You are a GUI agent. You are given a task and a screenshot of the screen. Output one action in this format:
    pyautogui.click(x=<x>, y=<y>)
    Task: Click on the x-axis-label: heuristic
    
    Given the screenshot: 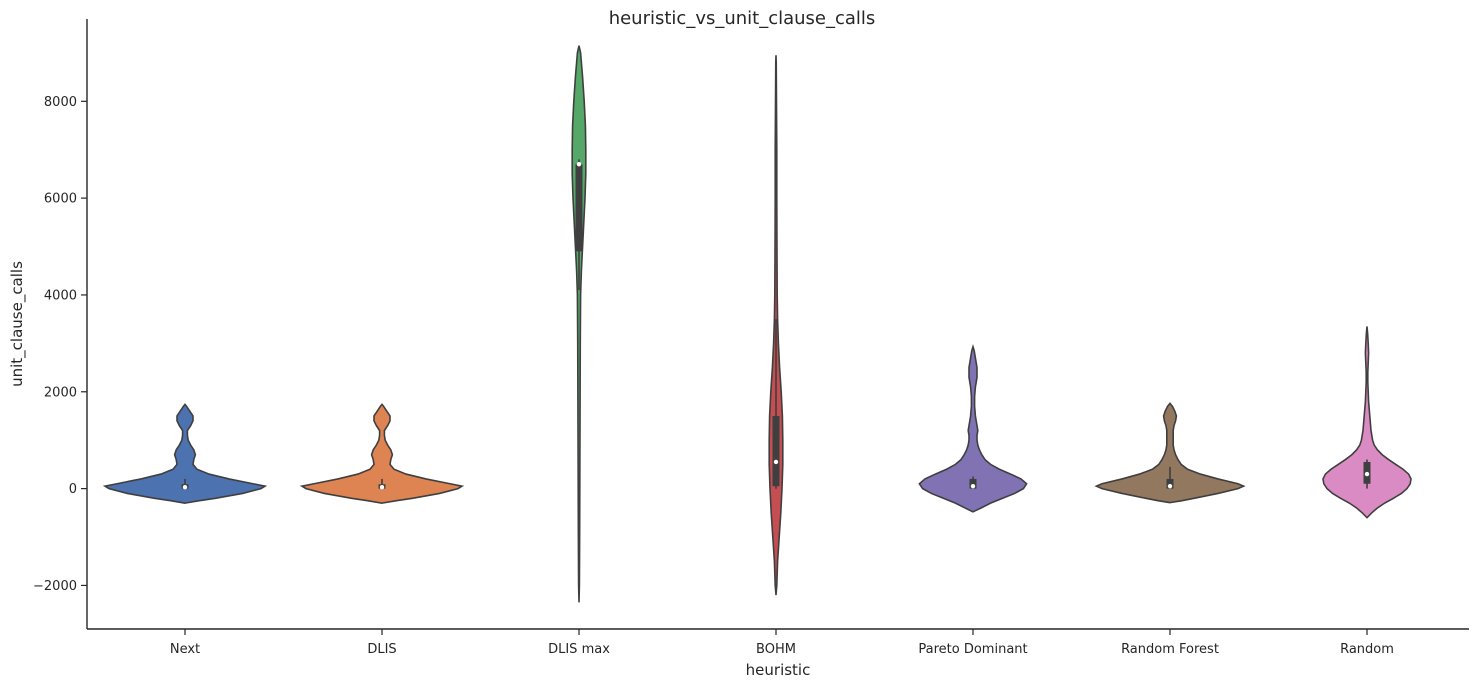 What is the action you would take?
    pyautogui.click(x=778, y=670)
    